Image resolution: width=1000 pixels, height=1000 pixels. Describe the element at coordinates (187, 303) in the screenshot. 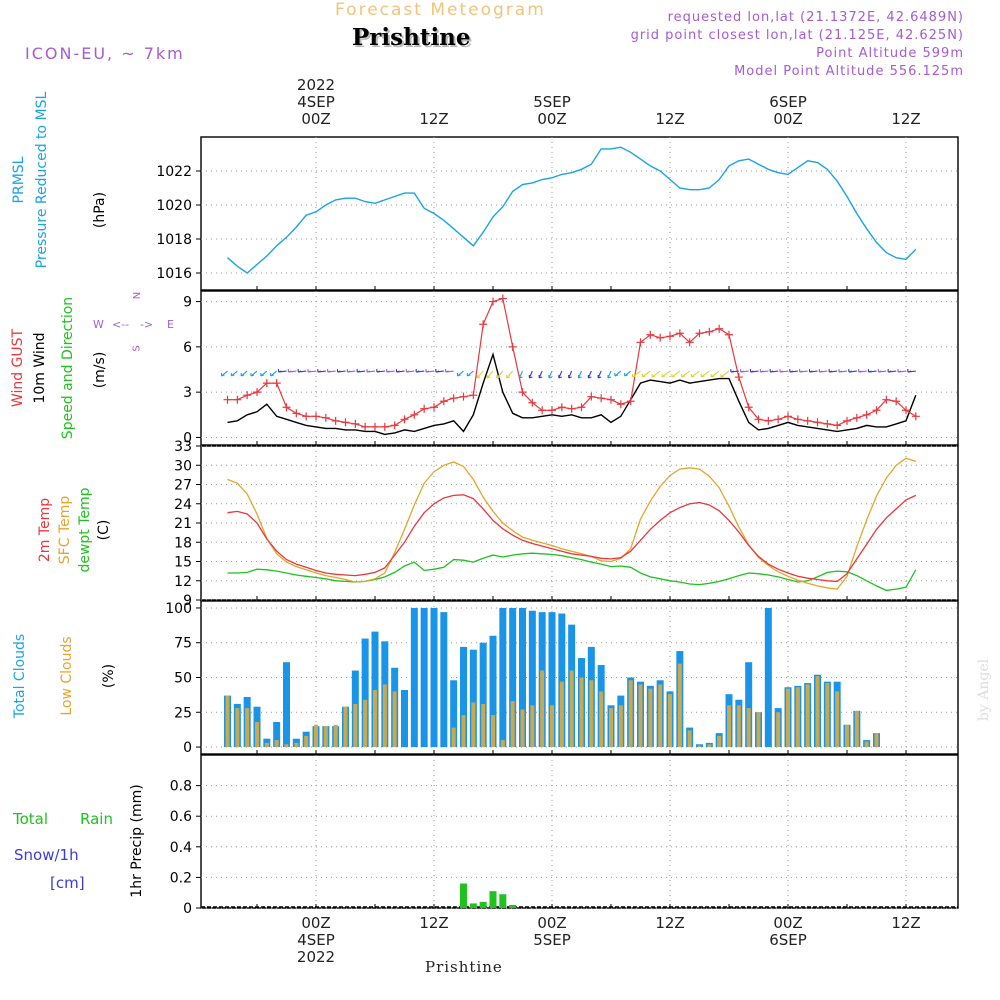

I see `ytick-label: 9` at that location.